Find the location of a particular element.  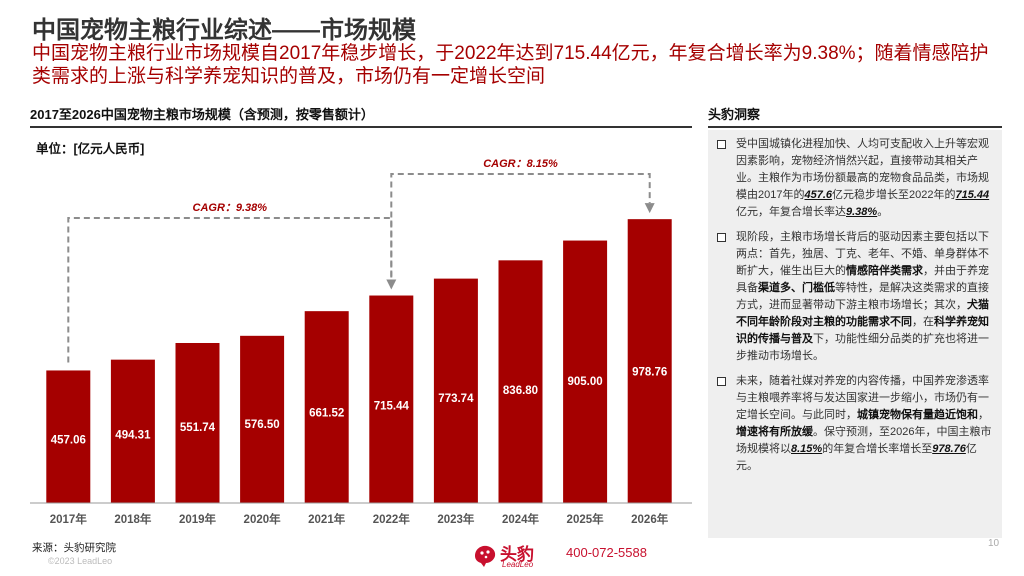

insight-emphasis: 情感陪伴类需求 is located at coordinates (884, 271).